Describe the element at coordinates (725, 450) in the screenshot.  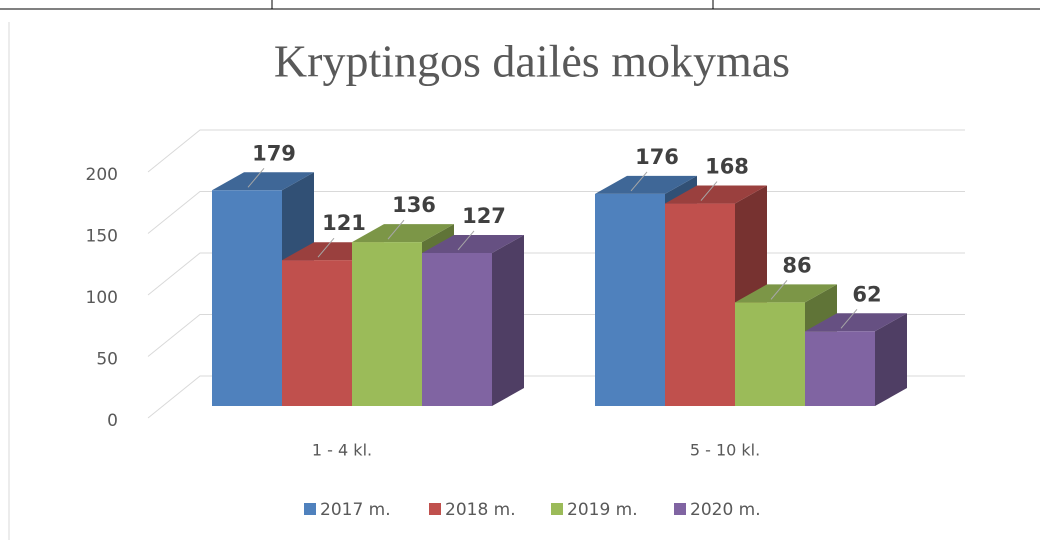
I see `x-tick-label: 5 - 10 kl.` at that location.